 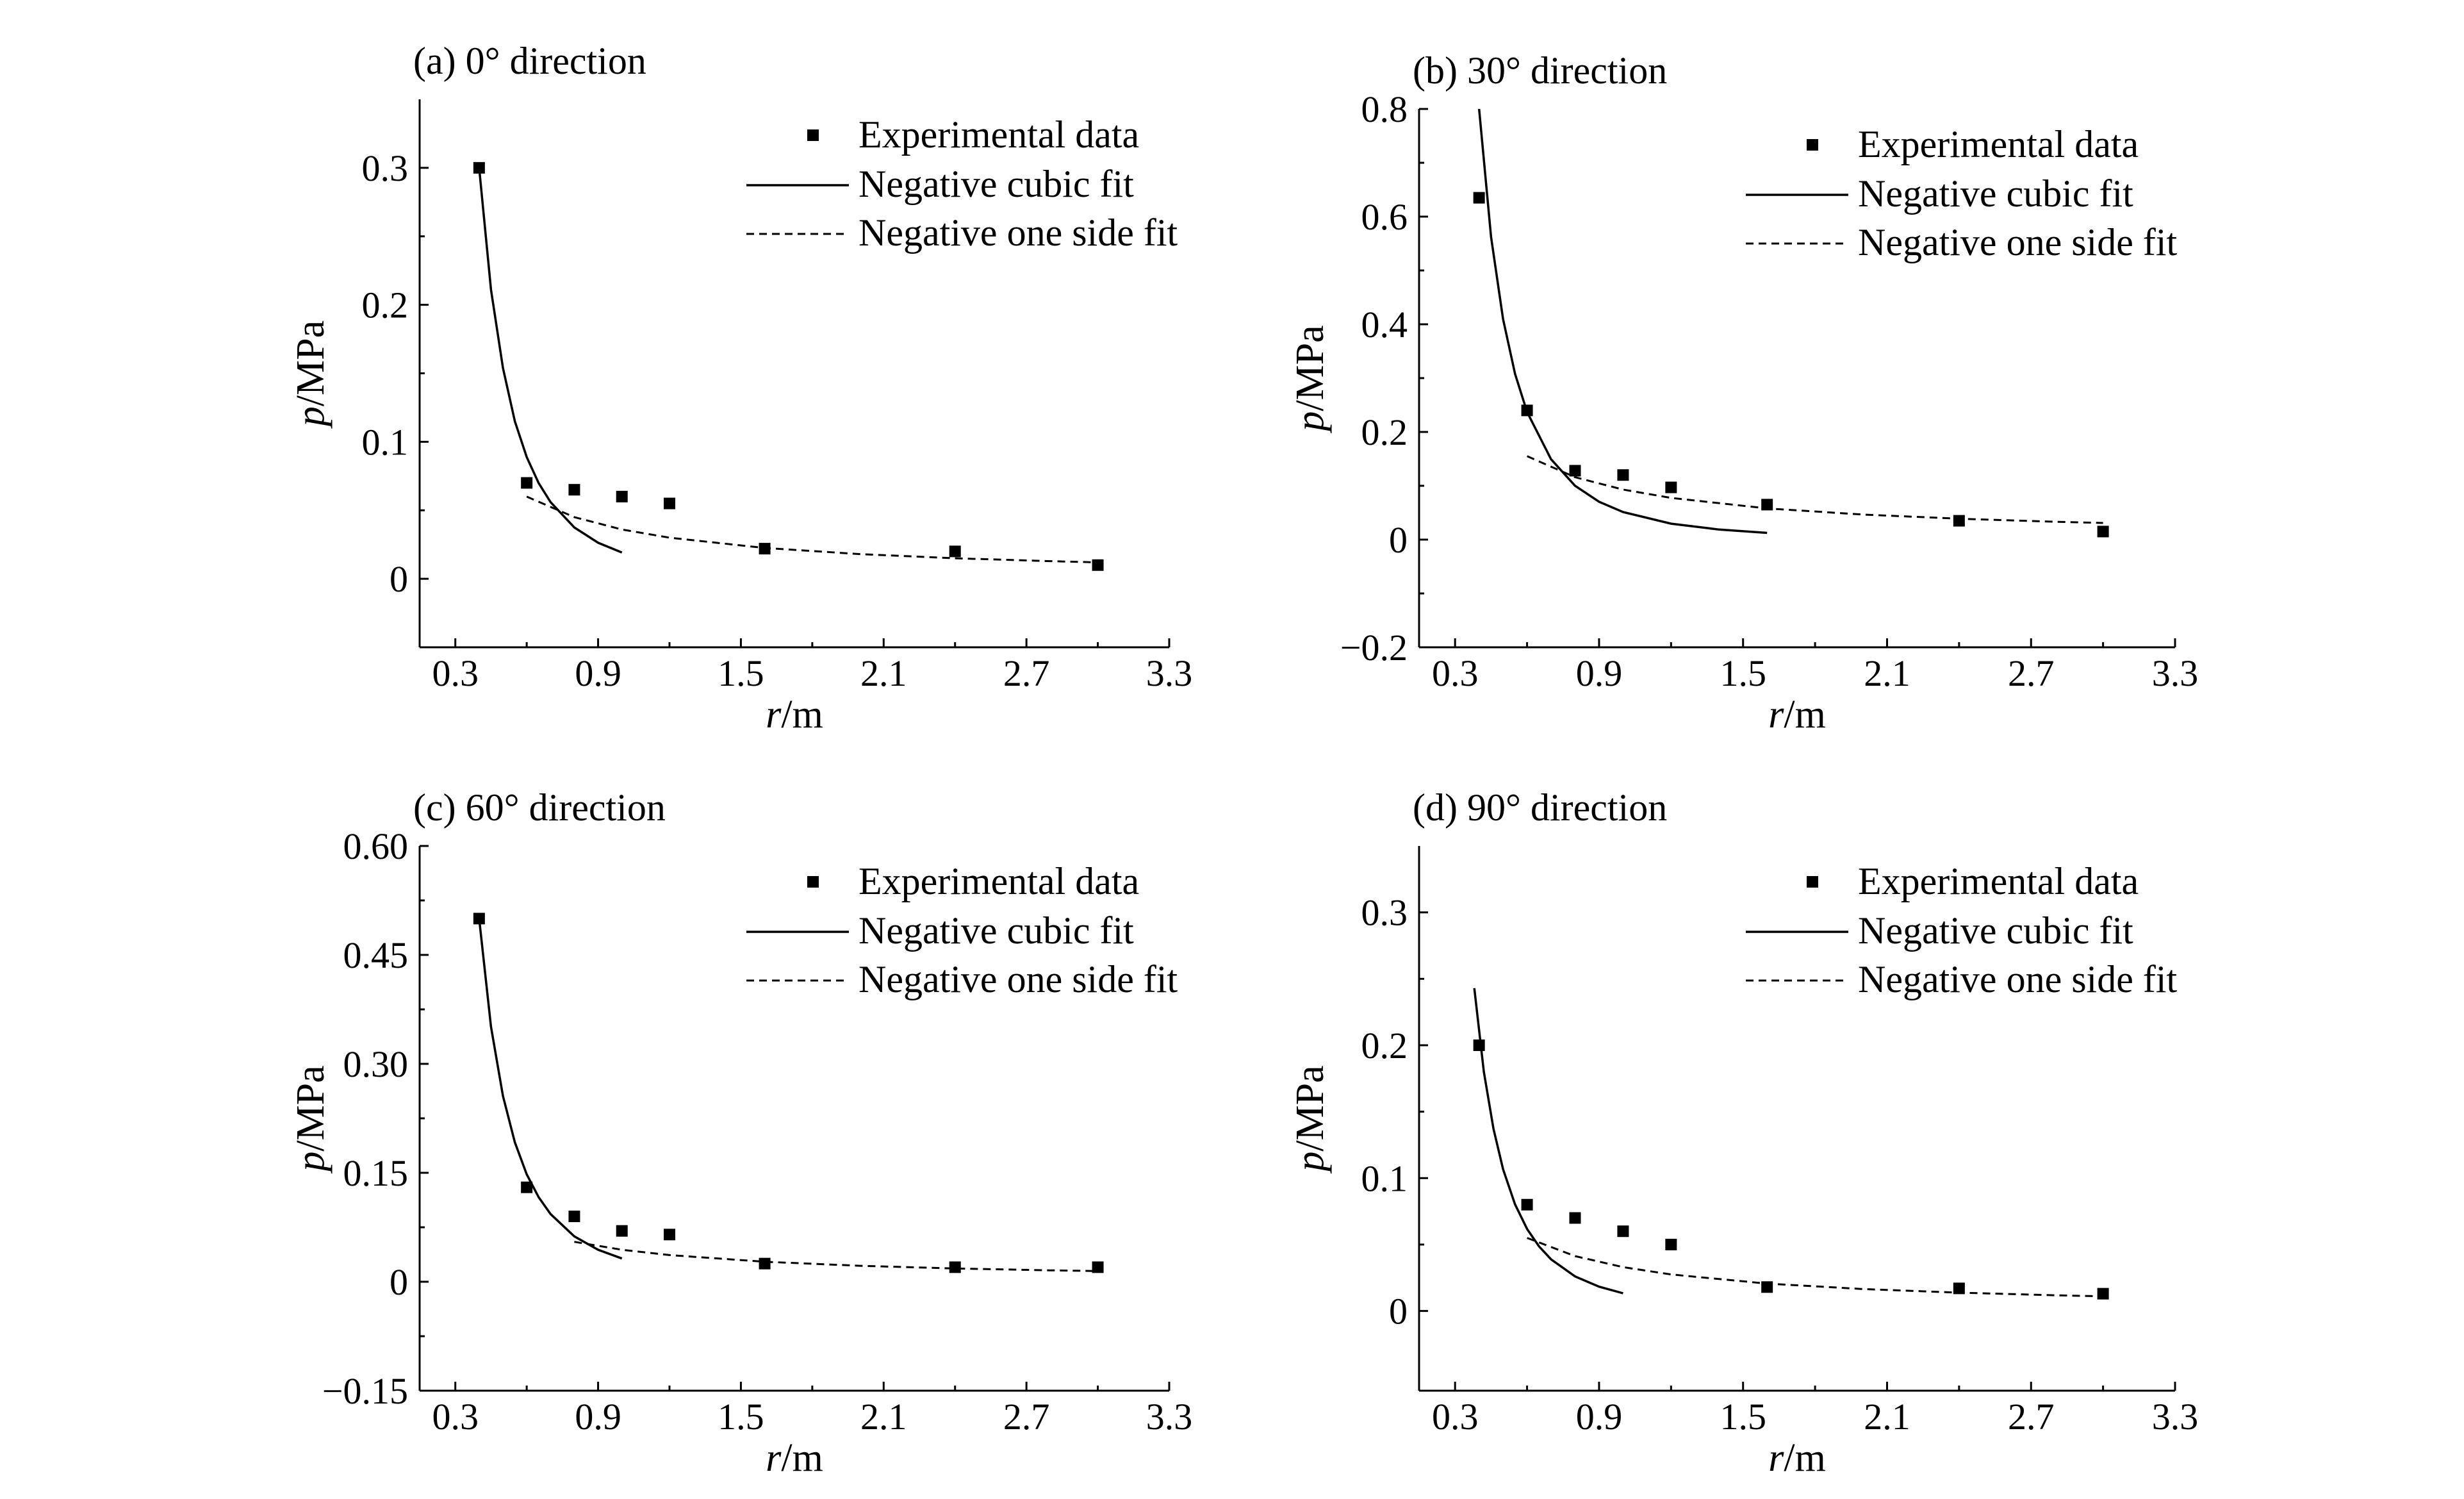 What do you see at coordinates (1374, 647) in the screenshot?
I see `y-tick-label: −0.2` at bounding box center [1374, 647].